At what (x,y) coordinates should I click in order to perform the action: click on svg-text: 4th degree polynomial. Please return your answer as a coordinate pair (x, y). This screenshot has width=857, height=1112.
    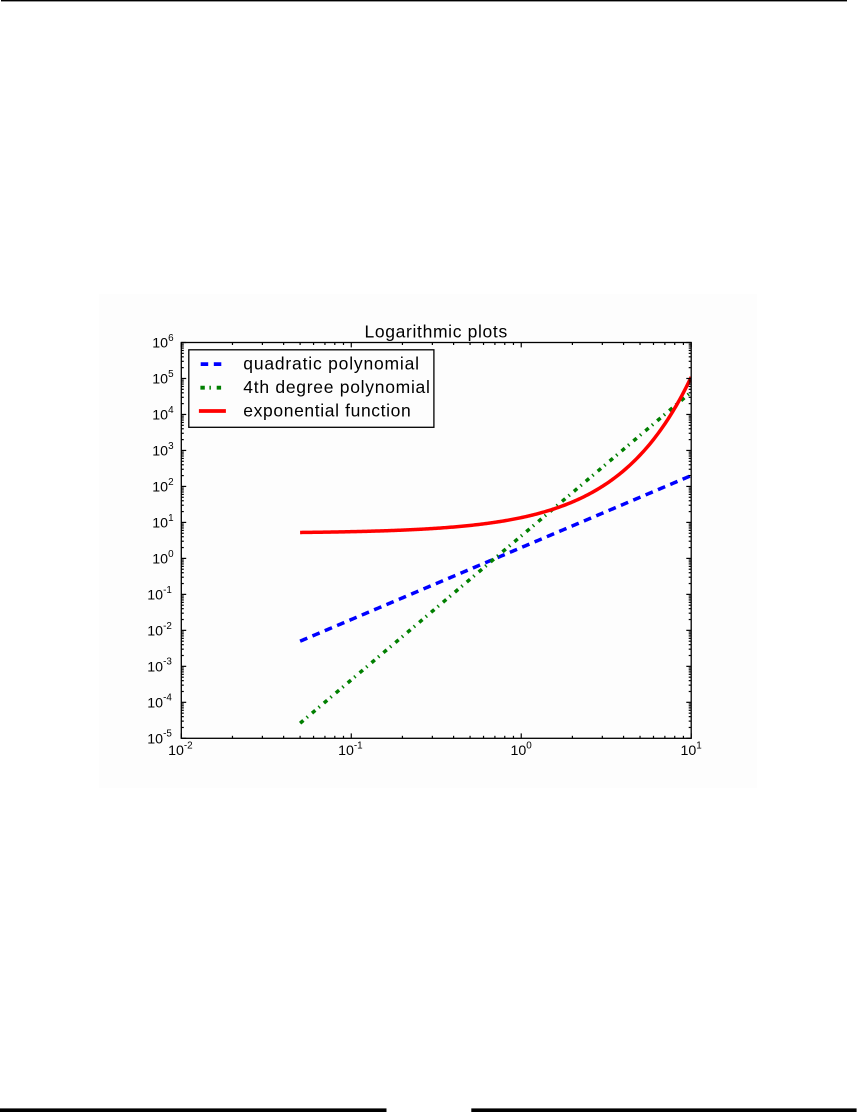
    Looking at the image, I should click on (336, 387).